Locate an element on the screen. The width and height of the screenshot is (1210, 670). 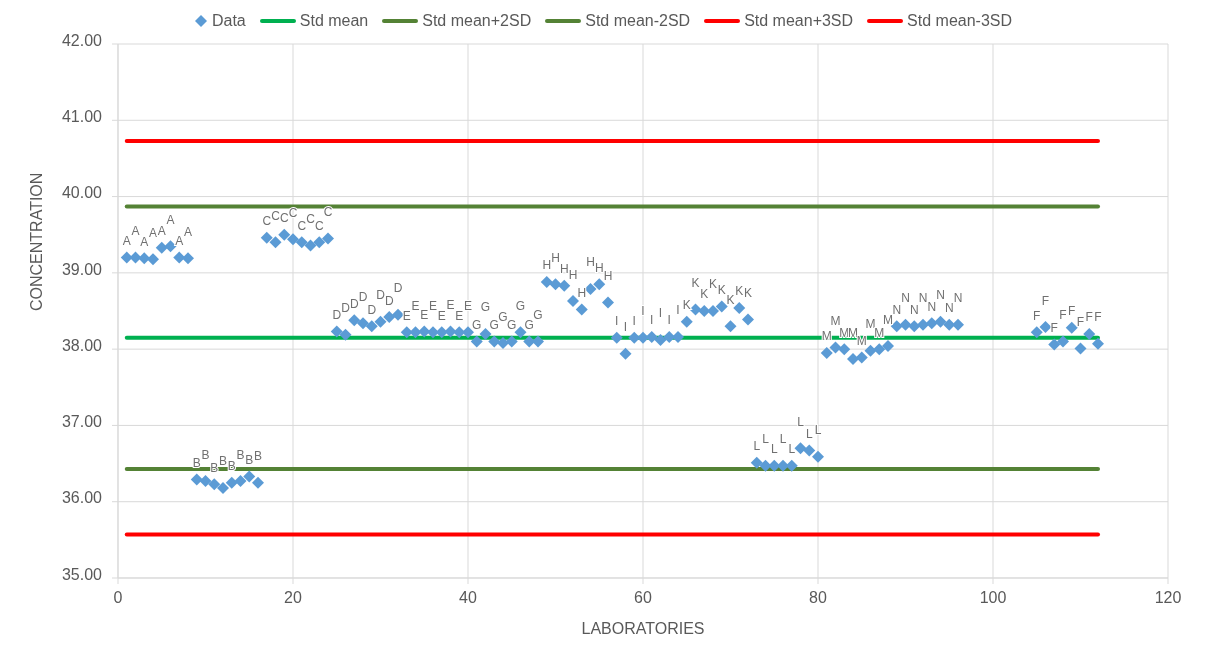
y-axis-title: CONCENTRATION is located at coordinates (36, 241).